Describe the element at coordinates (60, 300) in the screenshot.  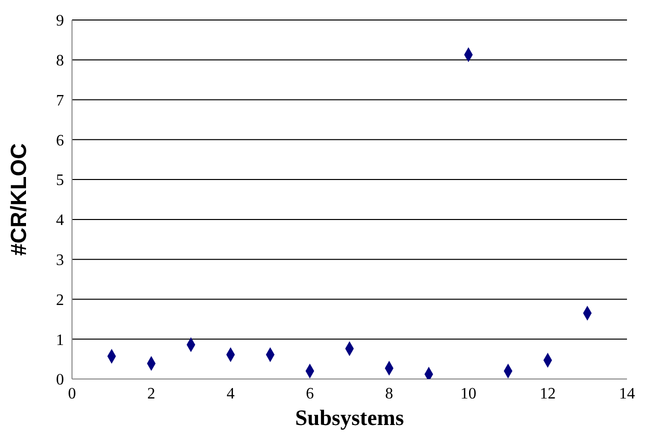
I see `y-tick-label: 2` at that location.